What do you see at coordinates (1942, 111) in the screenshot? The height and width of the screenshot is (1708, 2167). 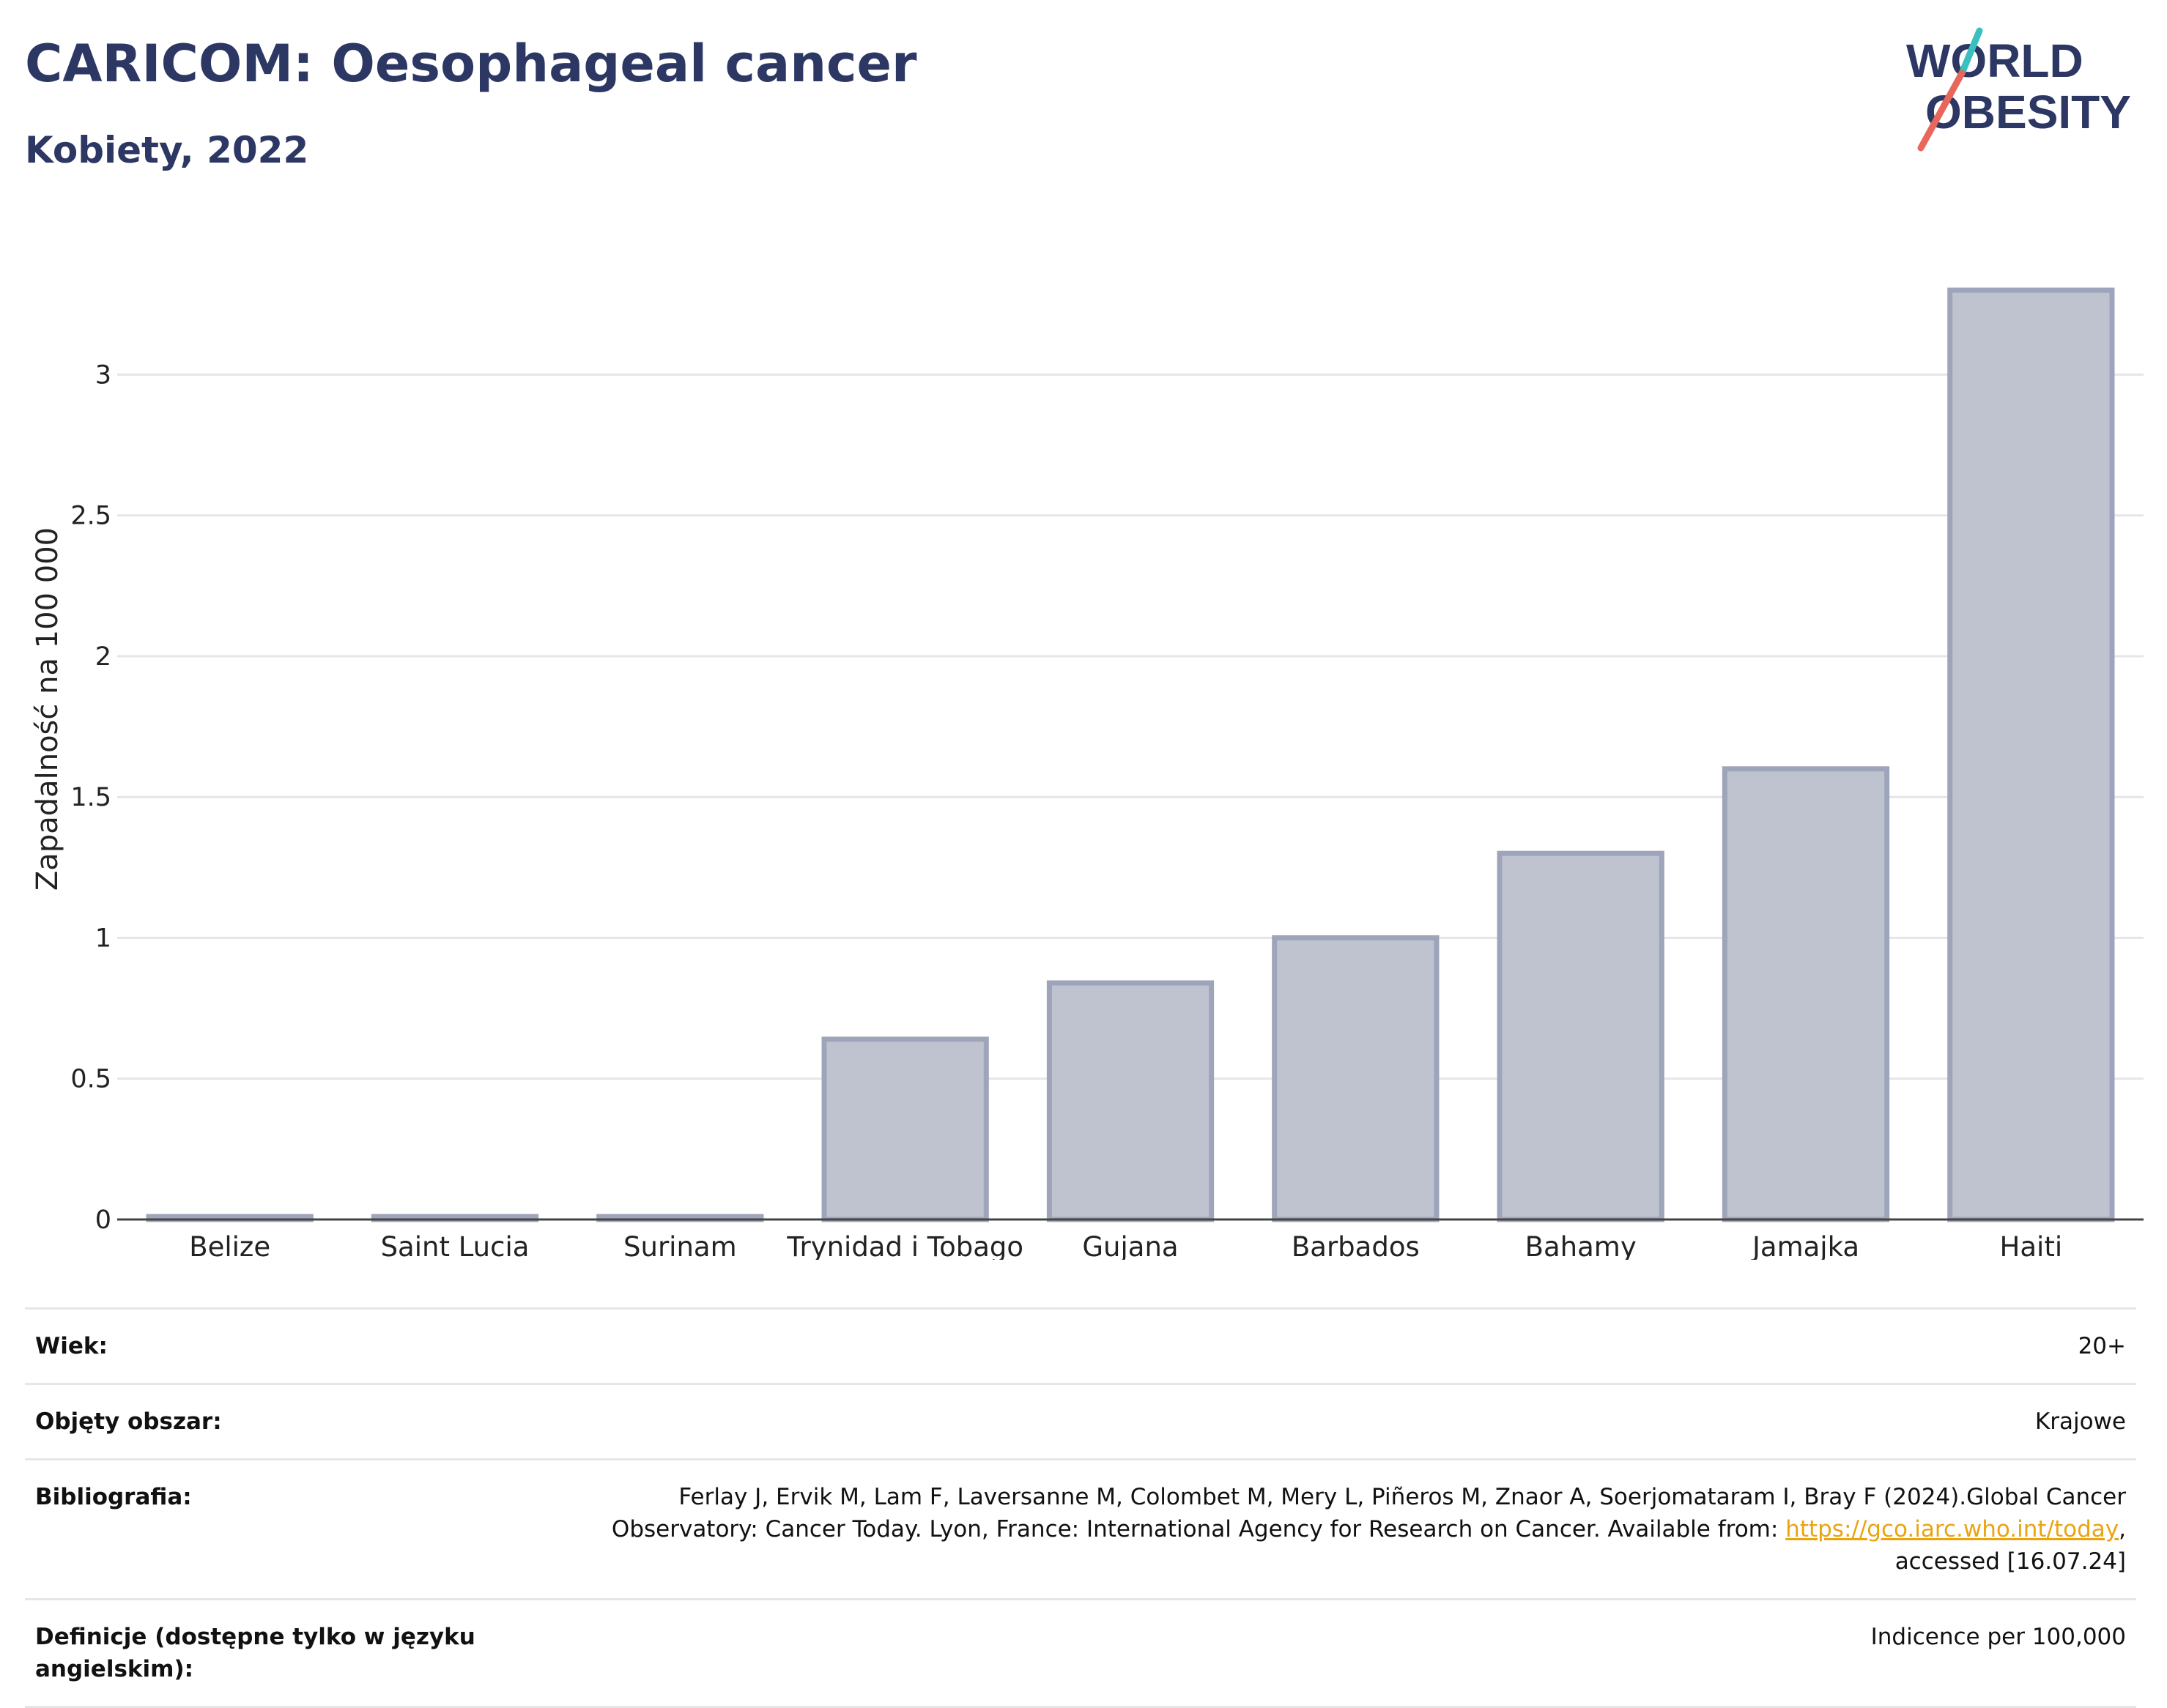 I see `logo-slash-red` at bounding box center [1942, 111].